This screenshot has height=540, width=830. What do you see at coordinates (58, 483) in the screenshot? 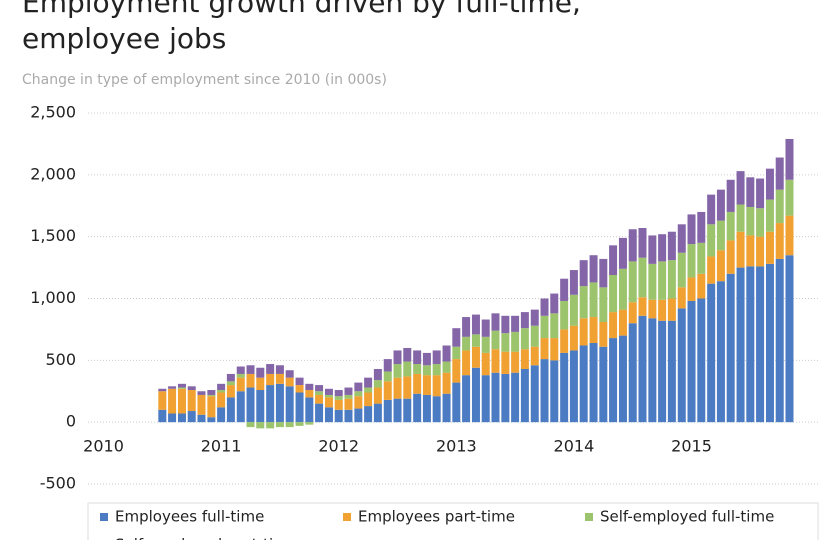
I see `y-tick-label: -500` at bounding box center [58, 483].